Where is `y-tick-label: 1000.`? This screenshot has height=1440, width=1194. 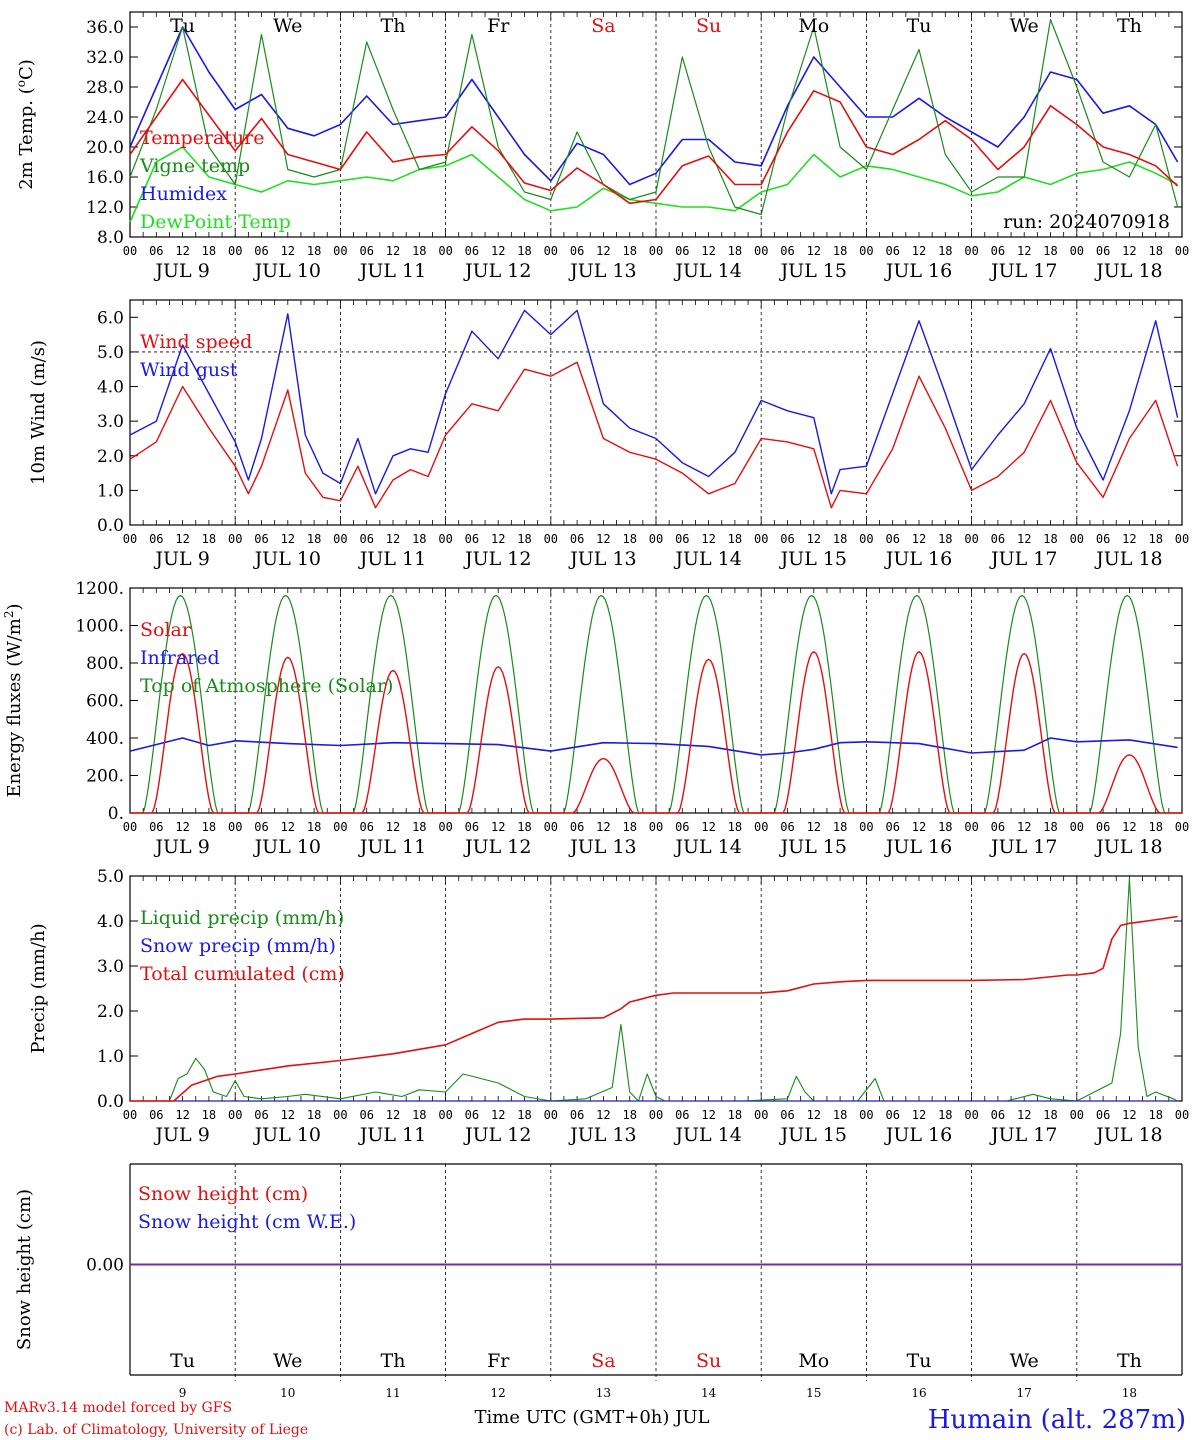 y-tick-label: 1000. is located at coordinates (99, 627).